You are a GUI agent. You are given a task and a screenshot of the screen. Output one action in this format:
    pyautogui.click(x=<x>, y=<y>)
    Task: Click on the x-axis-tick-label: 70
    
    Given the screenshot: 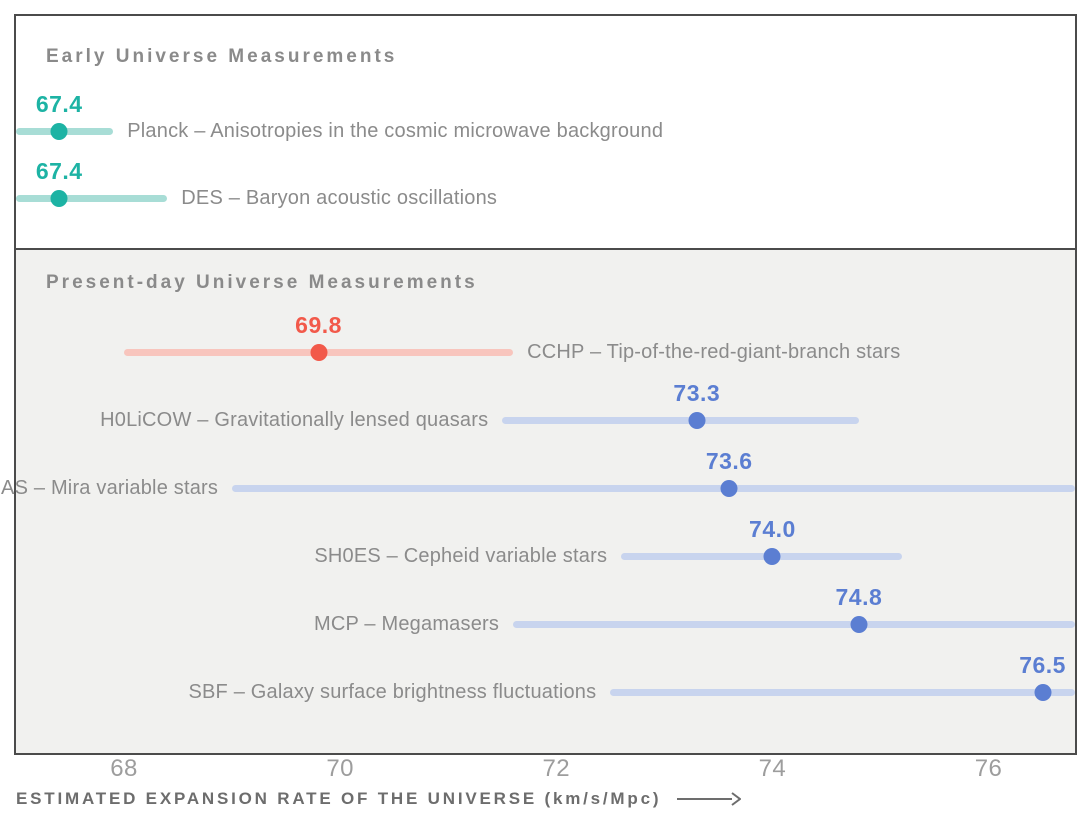 What is the action you would take?
    pyautogui.click(x=340, y=768)
    